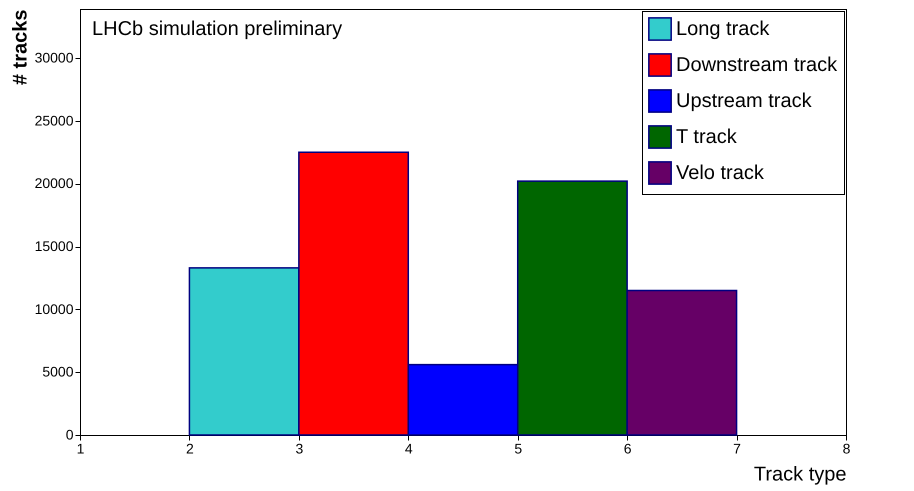 This screenshot has height=491, width=914. What do you see at coordinates (80, 448) in the screenshot?
I see `x-tick-label: 1` at bounding box center [80, 448].